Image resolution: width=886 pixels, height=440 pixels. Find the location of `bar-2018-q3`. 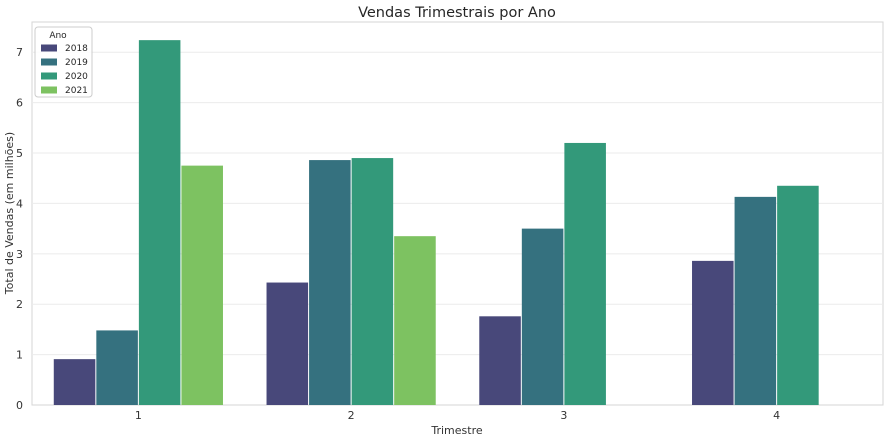

bar-2018-q3 is located at coordinates (500, 360).